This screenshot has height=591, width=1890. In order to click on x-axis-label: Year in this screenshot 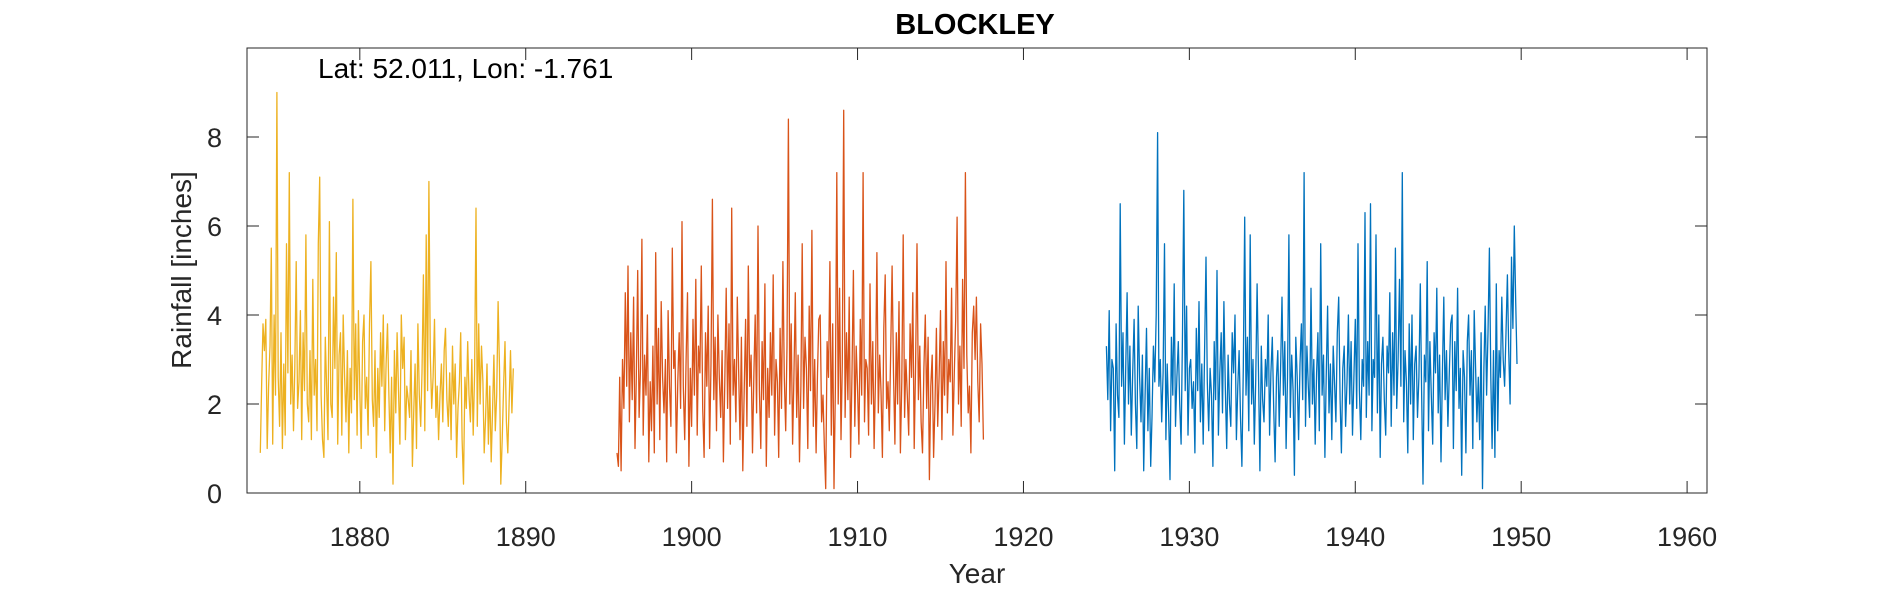, I will do `click(977, 573)`.